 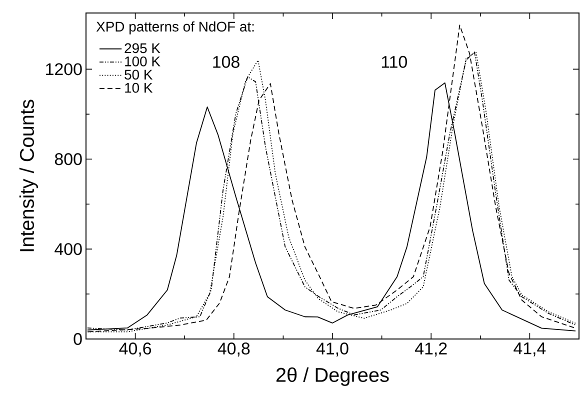 What do you see at coordinates (68, 159) in the screenshot?
I see `y-tick-label: 800` at bounding box center [68, 159].